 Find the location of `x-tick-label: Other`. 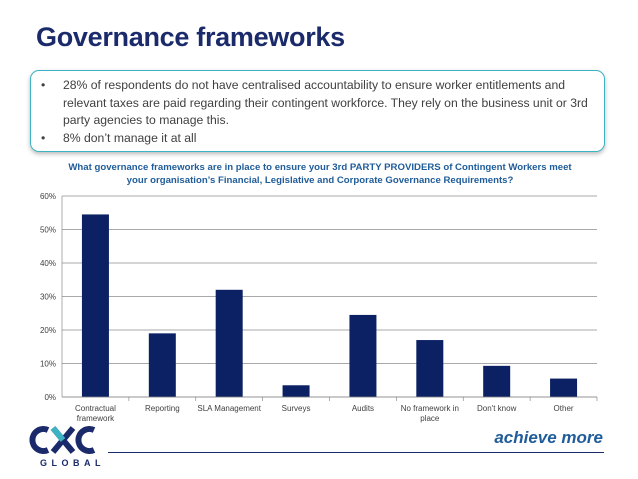

x-tick-label: Other is located at coordinates (564, 408).